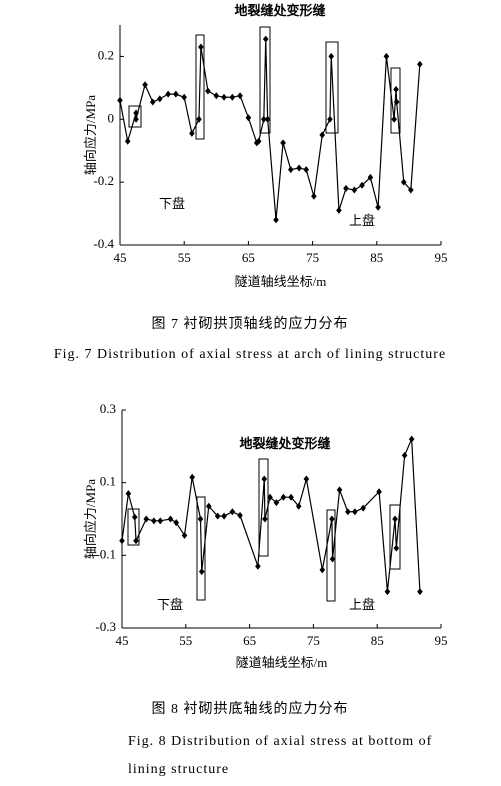 The height and width of the screenshot is (786, 501). What do you see at coordinates (106, 54) in the screenshot?
I see `y-tick-label: 0.2` at bounding box center [106, 54].